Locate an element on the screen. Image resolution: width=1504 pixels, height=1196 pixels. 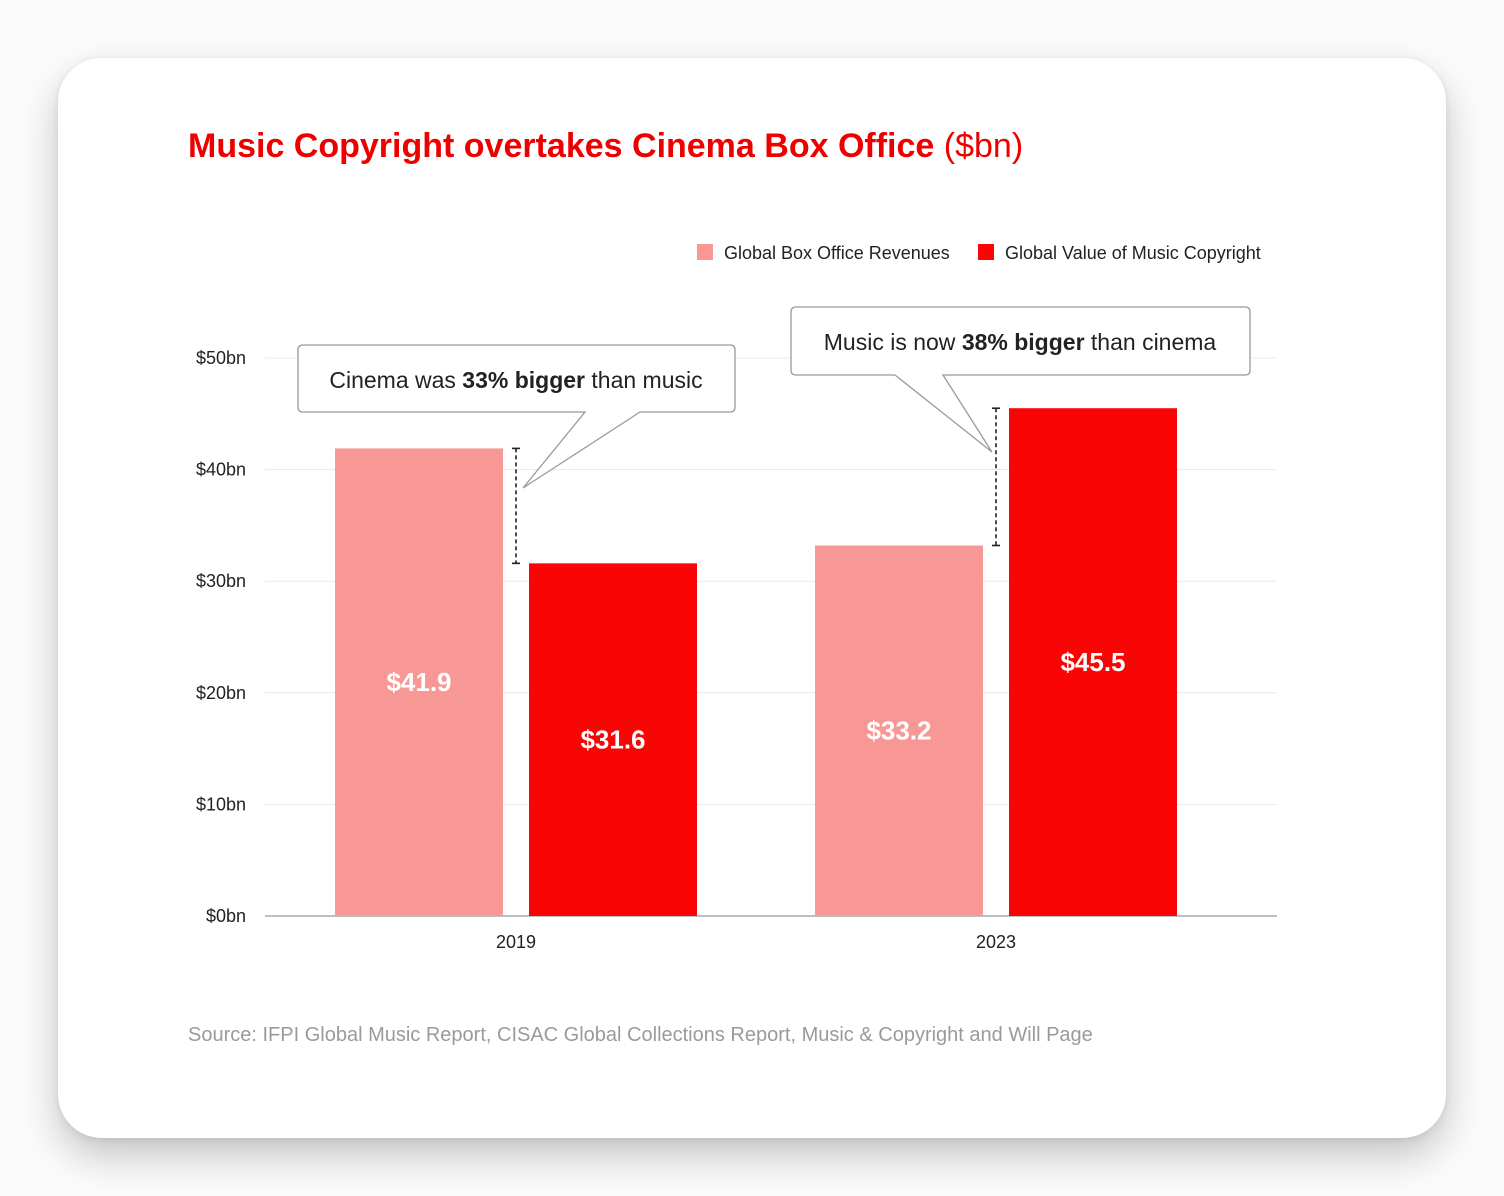
y-tick-label: $50bn is located at coordinates (221, 358).